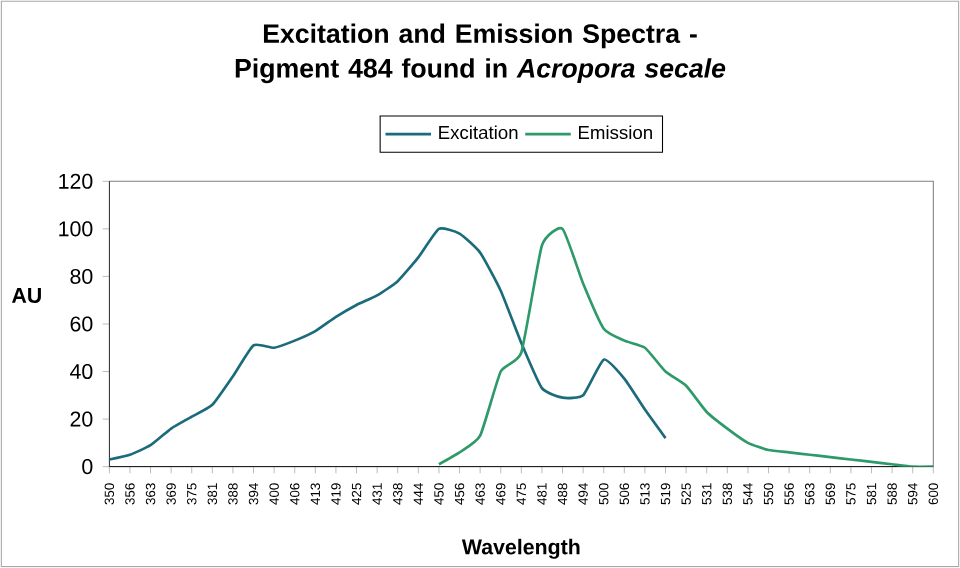  What do you see at coordinates (76, 229) in the screenshot?
I see `y-tick-label: 100` at bounding box center [76, 229].